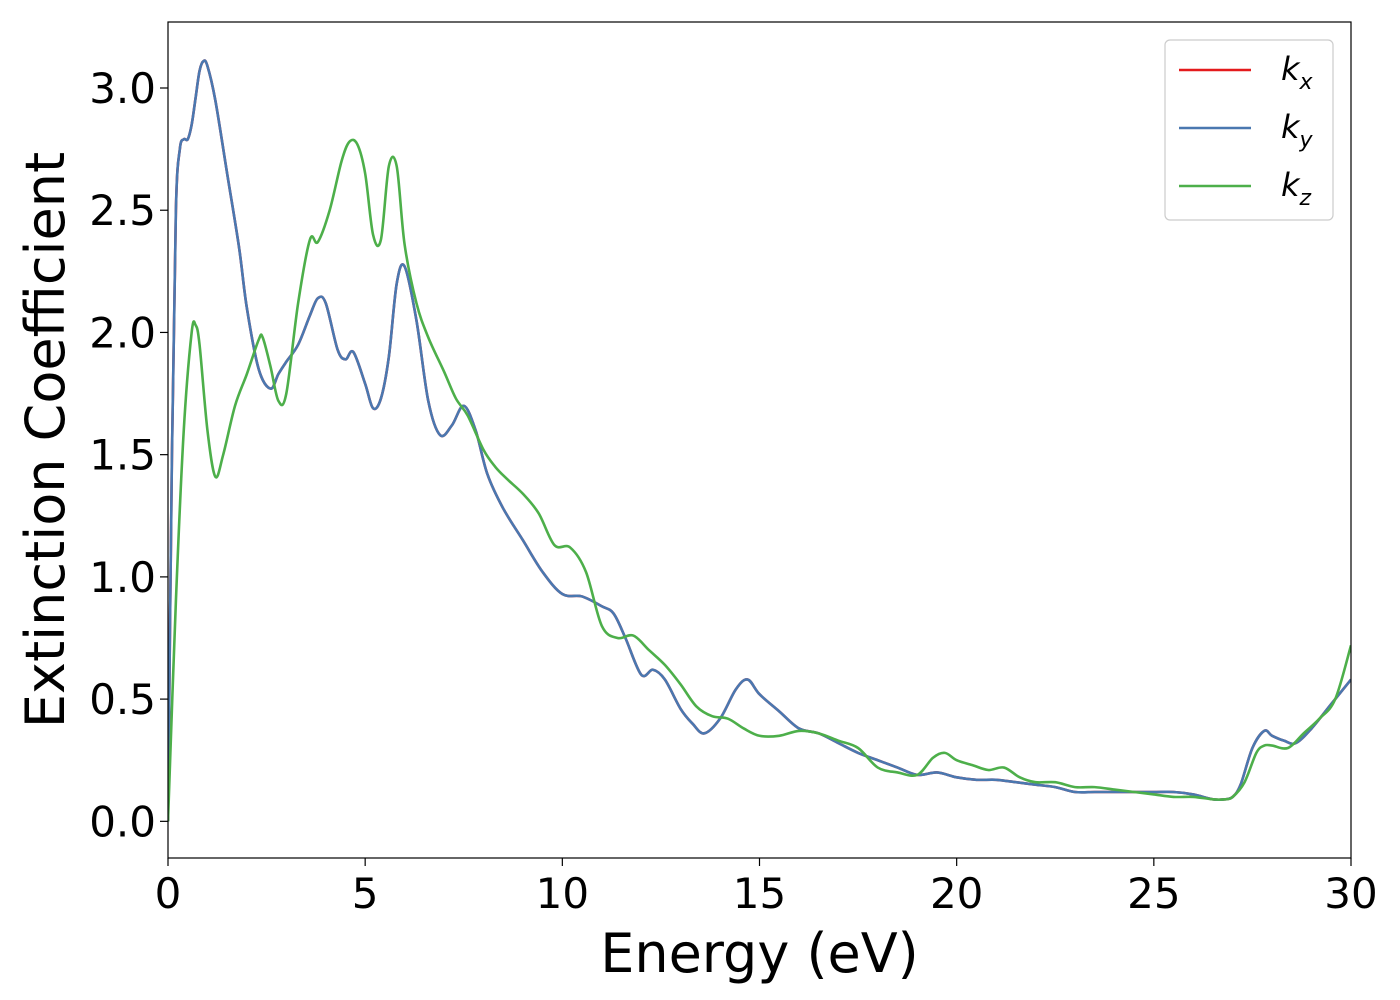 Image resolution: width=1400 pixels, height=1000 pixels. Describe the element at coordinates (122, 455) in the screenshot. I see `y-tick-label: 1.5` at that location.